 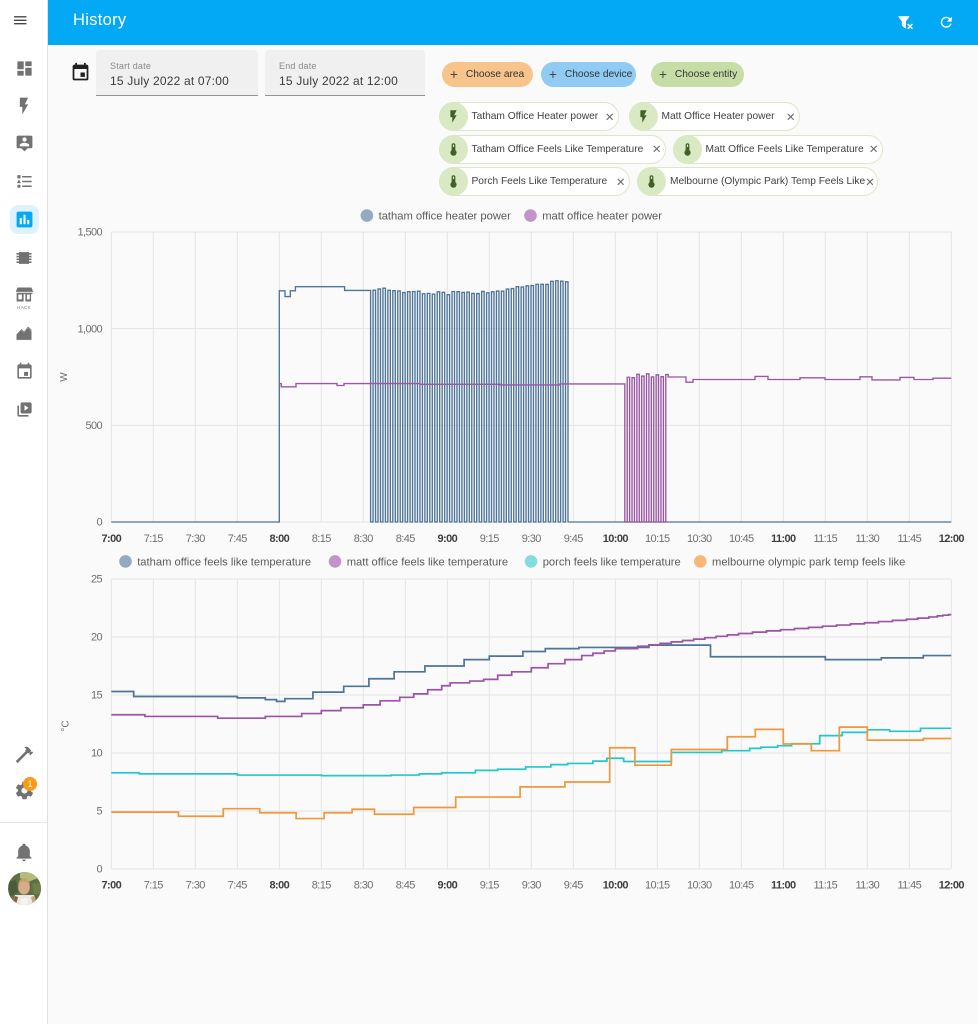 I want to click on svg-text: matt office heater power, so click(x=602, y=217).